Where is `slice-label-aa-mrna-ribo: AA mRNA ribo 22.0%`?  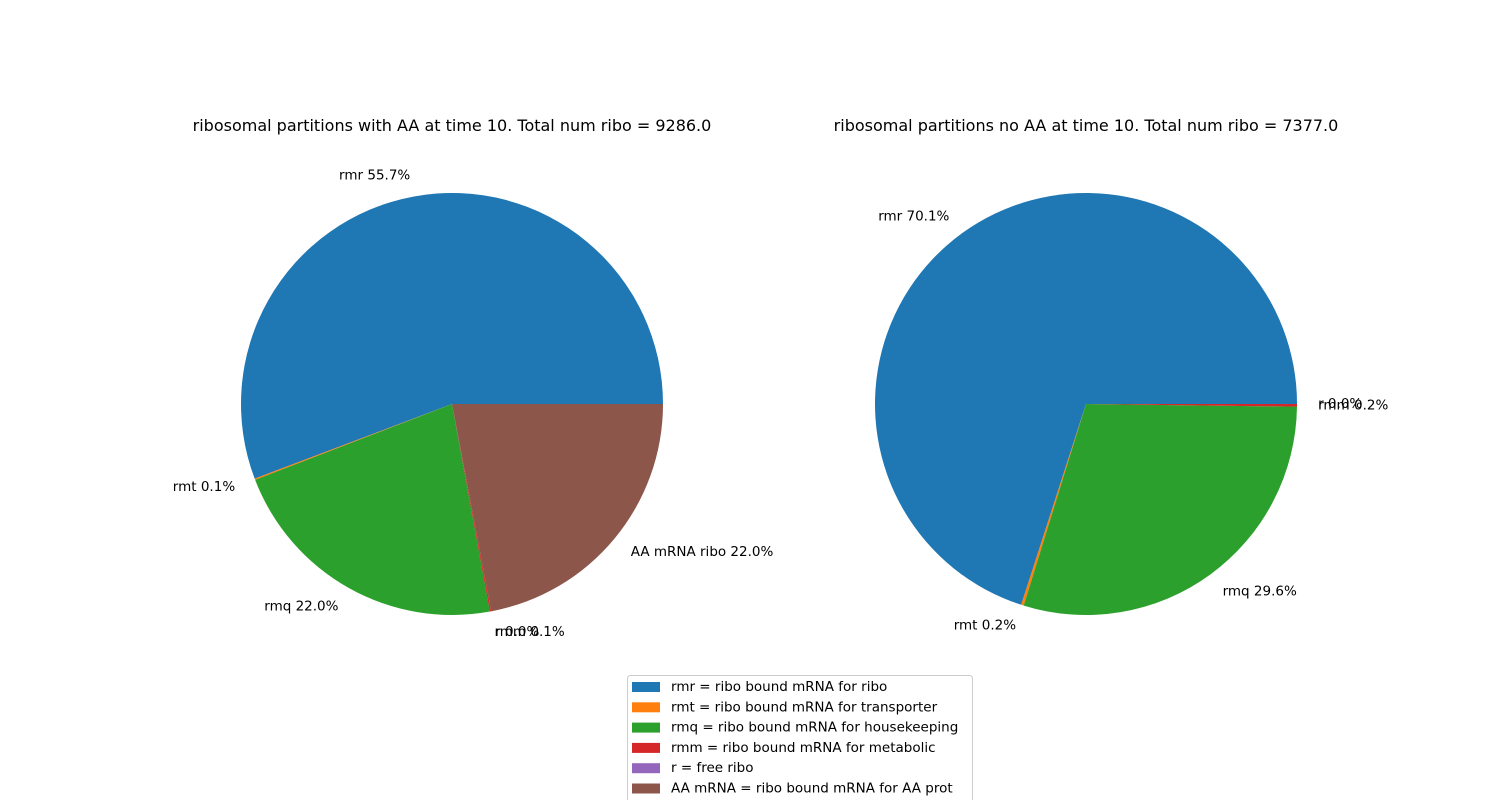
slice-label-aa-mrna-ribo: AA mRNA ribo 22.0% is located at coordinates (702, 552).